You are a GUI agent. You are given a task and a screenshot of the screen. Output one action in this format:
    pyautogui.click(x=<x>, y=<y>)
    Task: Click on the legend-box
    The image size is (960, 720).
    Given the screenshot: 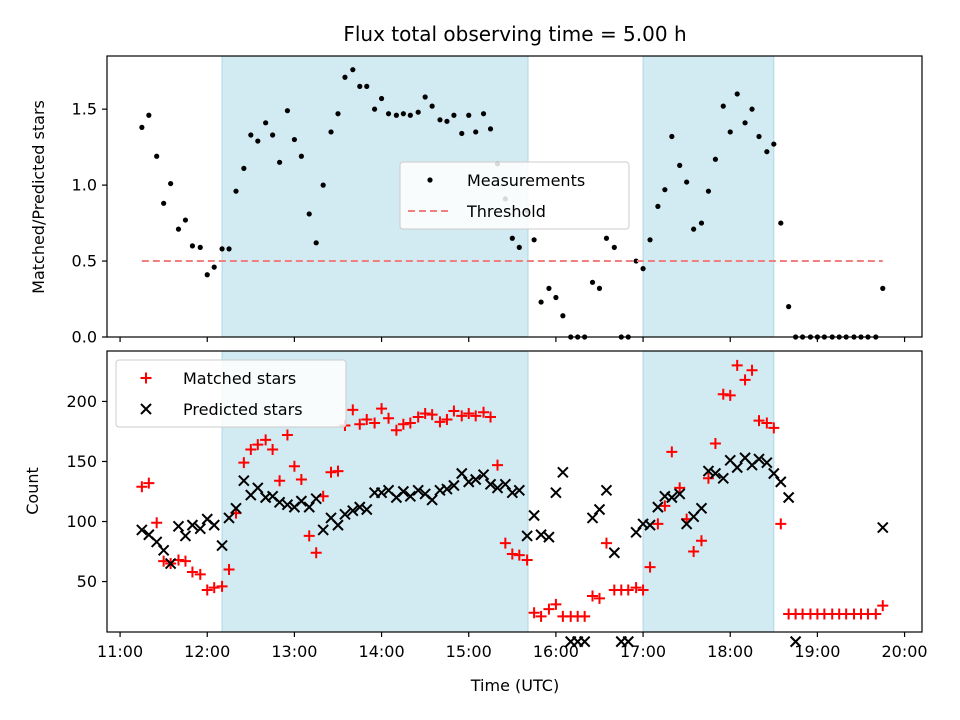 What is the action you would take?
    pyautogui.click(x=514, y=195)
    